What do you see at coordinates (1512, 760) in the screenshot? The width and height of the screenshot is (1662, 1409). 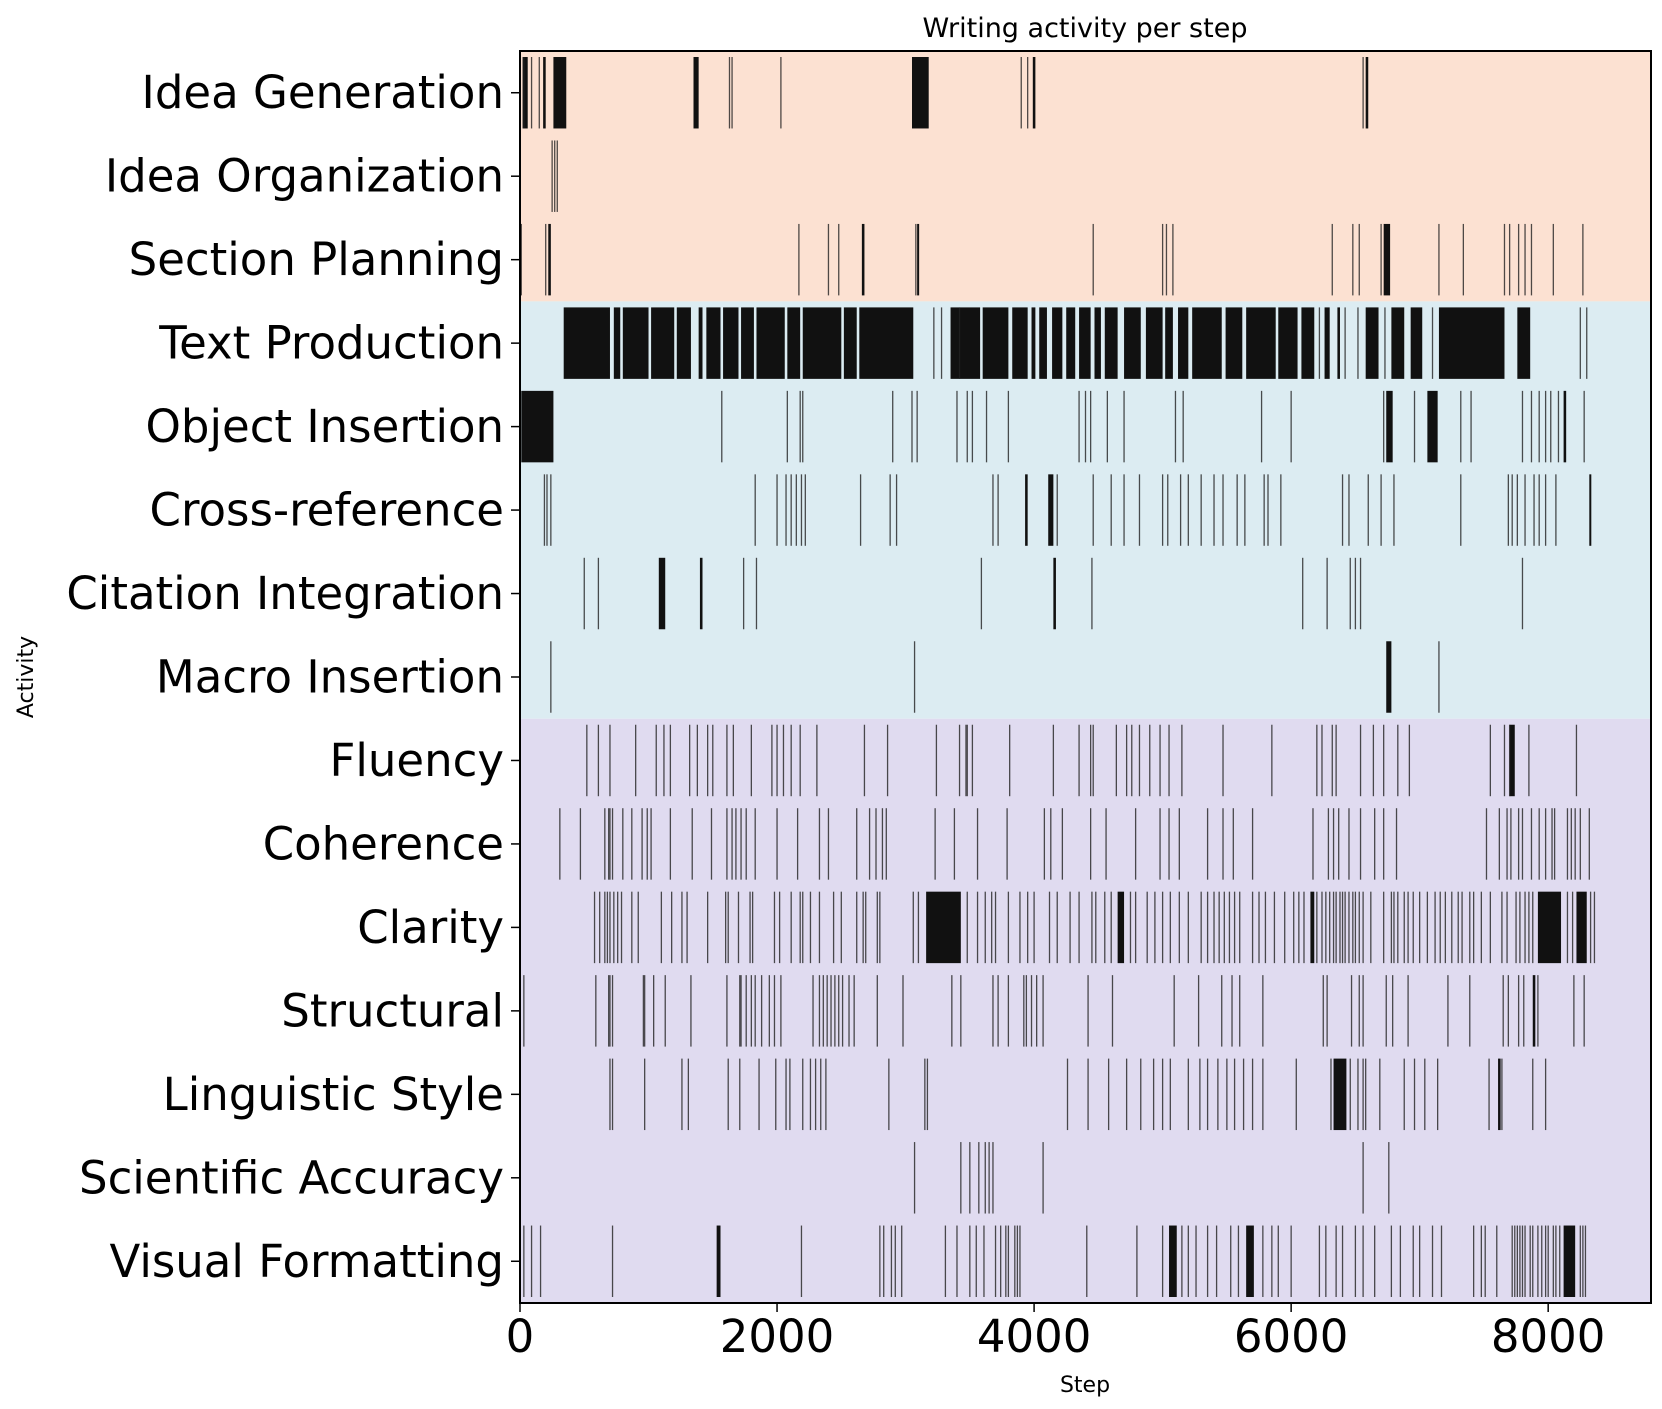 I see `block-fluency` at bounding box center [1512, 760].